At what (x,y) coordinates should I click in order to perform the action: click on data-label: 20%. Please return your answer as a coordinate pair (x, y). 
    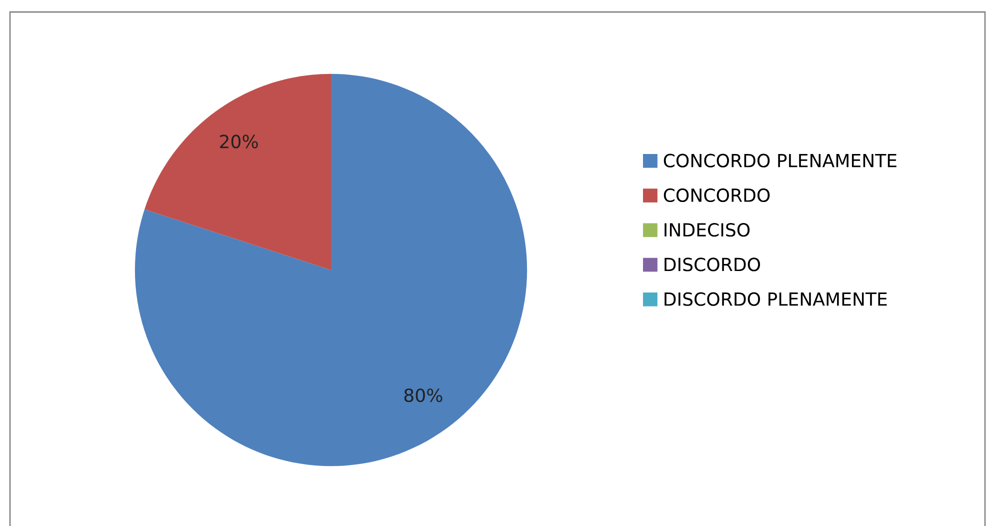
    Looking at the image, I should click on (239, 141).